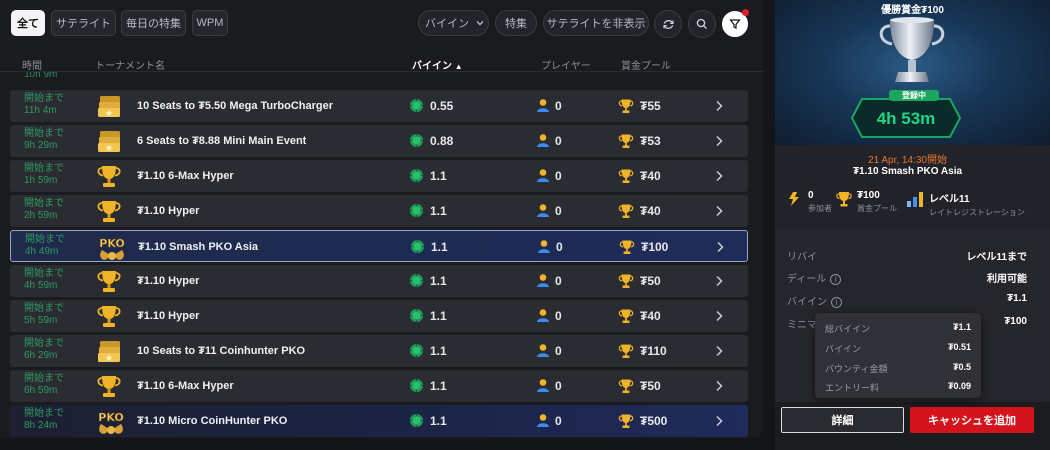 This screenshot has height=450, width=1050. I want to click on detail-deal-value: 利用可能, so click(1007, 279).